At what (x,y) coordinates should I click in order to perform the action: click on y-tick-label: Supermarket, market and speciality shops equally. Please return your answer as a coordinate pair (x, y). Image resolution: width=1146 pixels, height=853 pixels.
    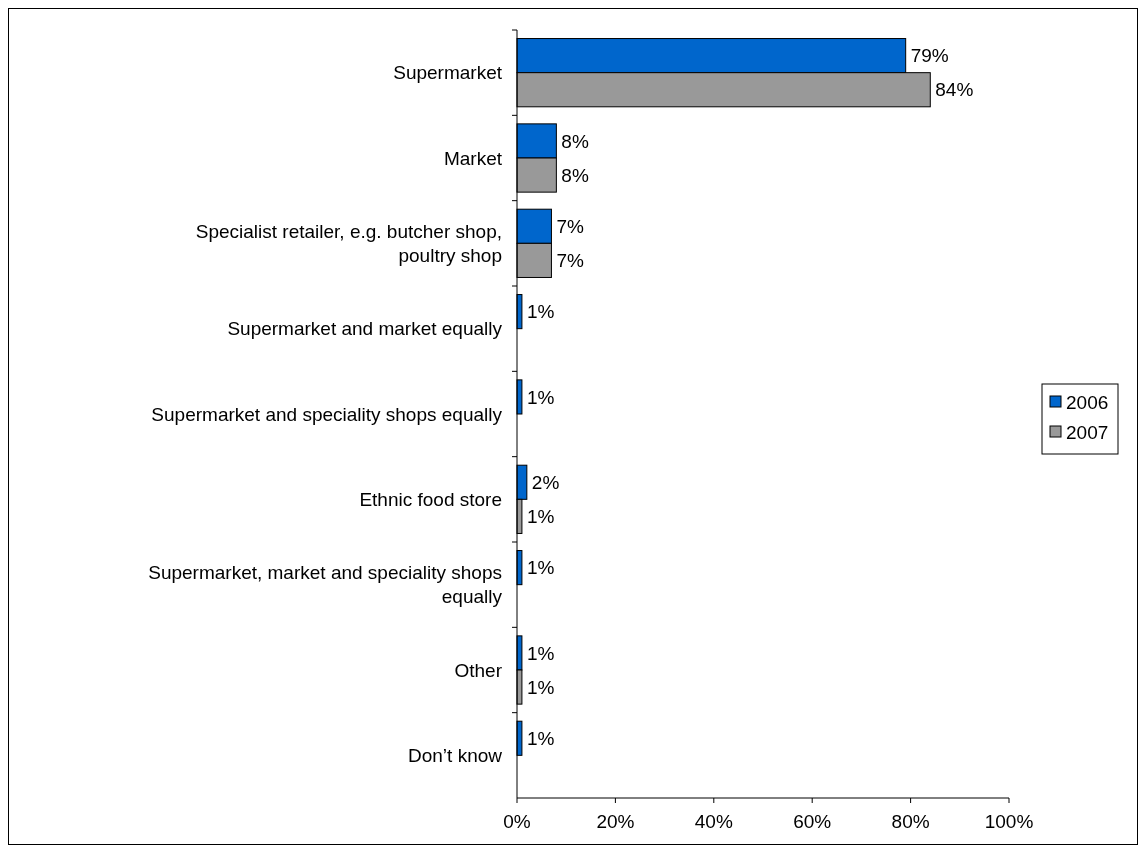
    Looking at the image, I should click on (325, 585).